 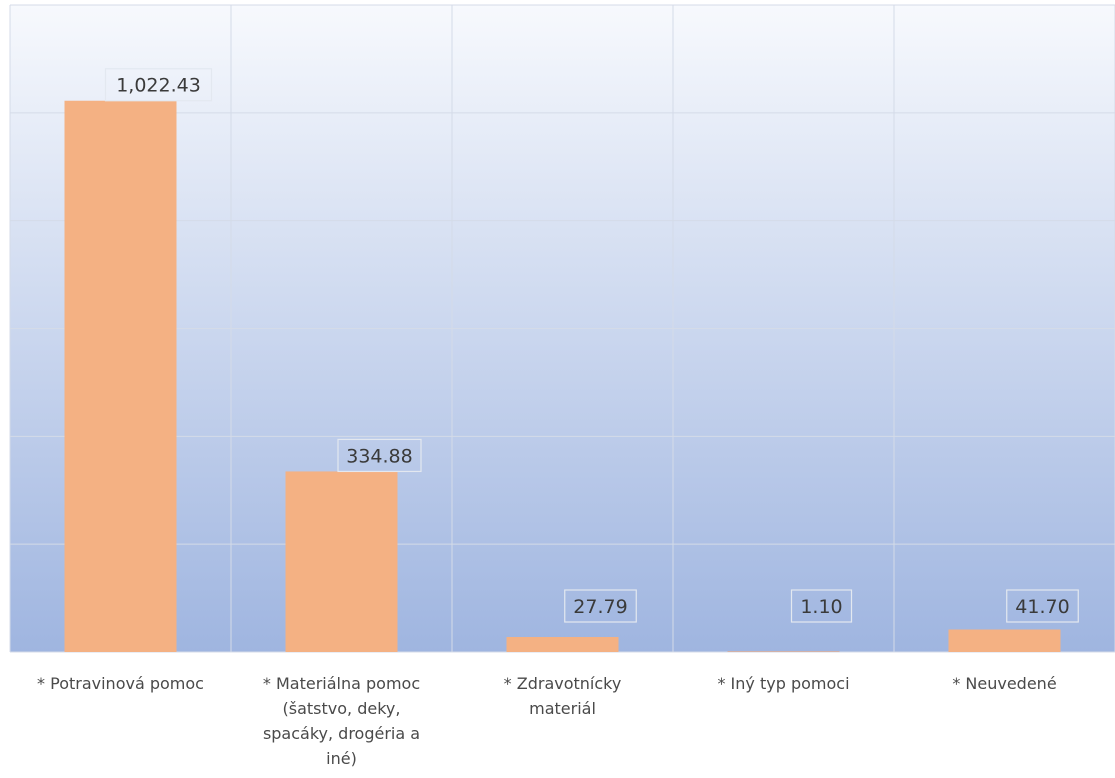 I want to click on category-label: * Iný typ pomoci, so click(x=783, y=683).